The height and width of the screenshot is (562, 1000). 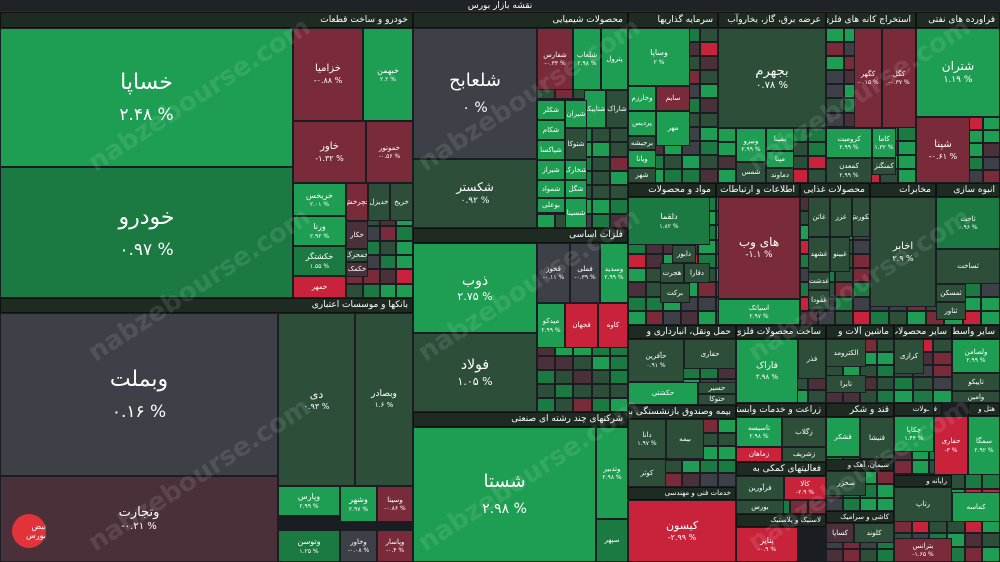 I want to click on stock-tile: اسیاتک ۲.۹۷ %, so click(x=759, y=312).